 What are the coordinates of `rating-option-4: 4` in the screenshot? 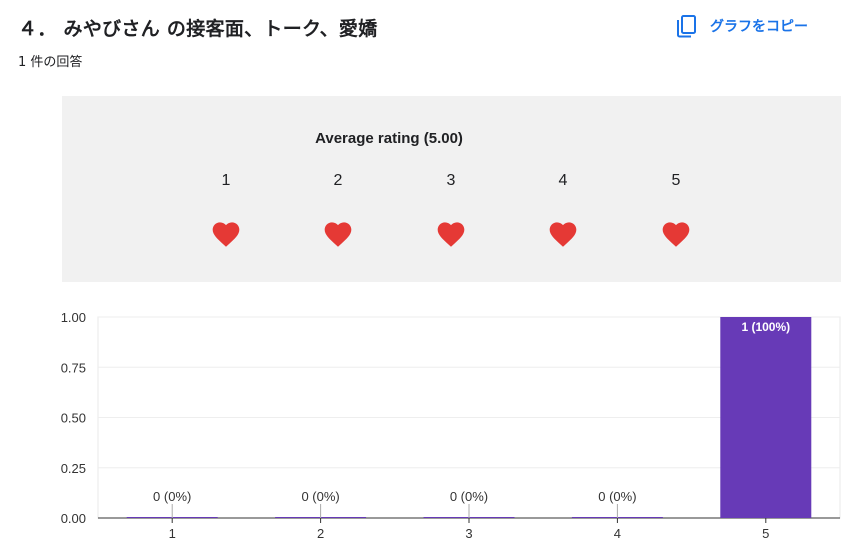 It's located at (563, 181).